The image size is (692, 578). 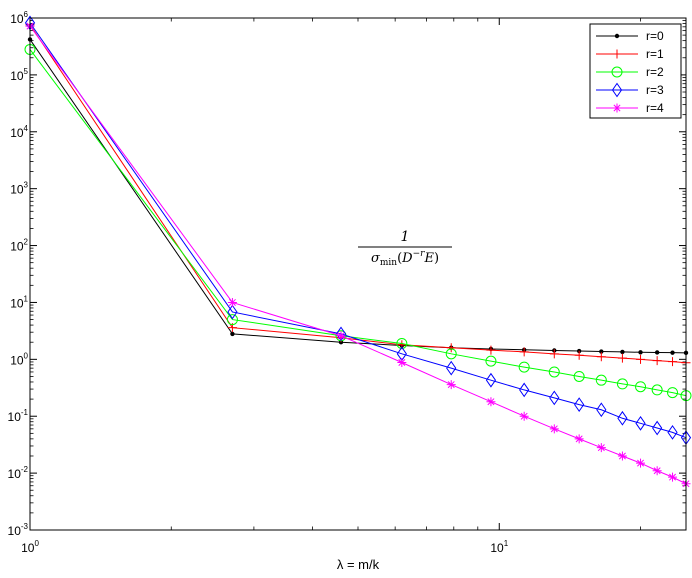 I want to click on formula-close: ), so click(x=436, y=258).